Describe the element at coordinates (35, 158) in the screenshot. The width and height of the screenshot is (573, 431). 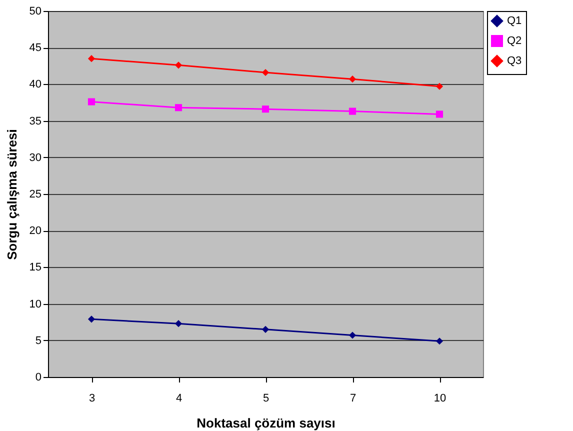
I see `y-tick-label: 30` at that location.